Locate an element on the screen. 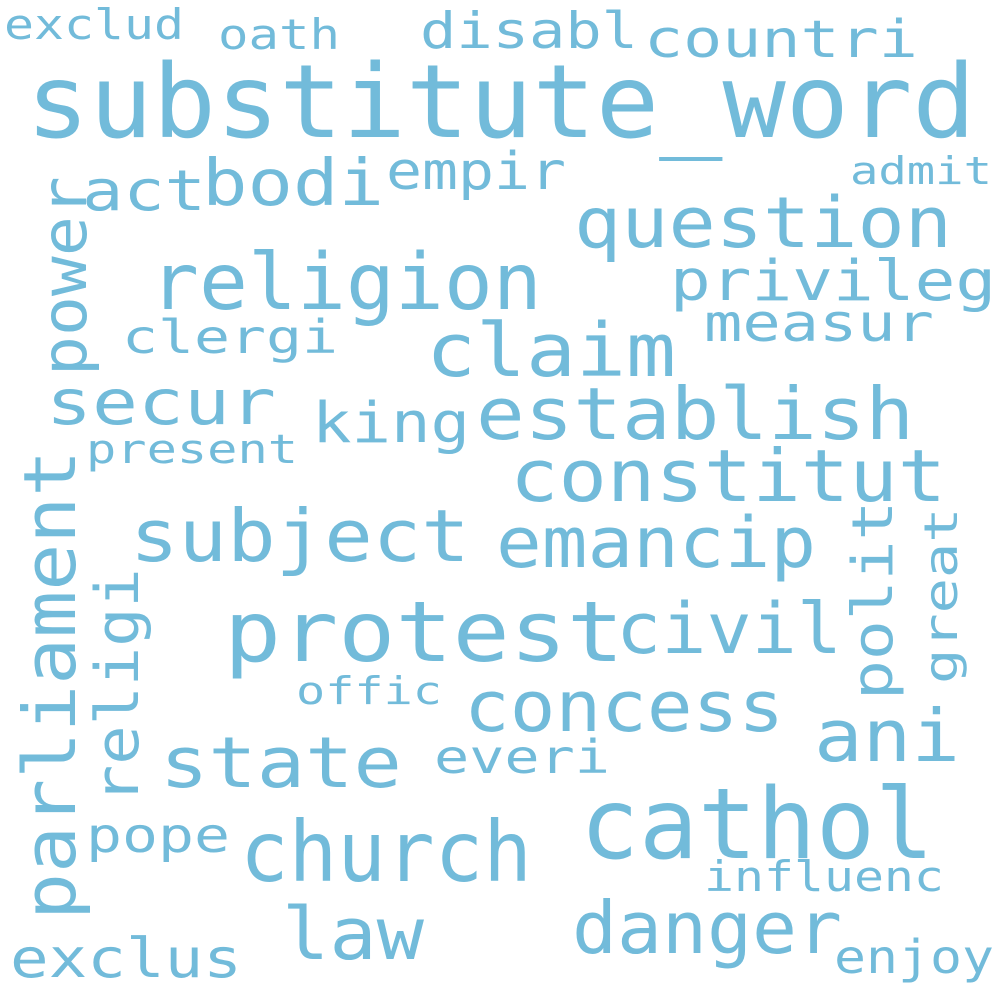 The height and width of the screenshot is (1000, 1000). word-influenc: influenc is located at coordinates (824, 876).